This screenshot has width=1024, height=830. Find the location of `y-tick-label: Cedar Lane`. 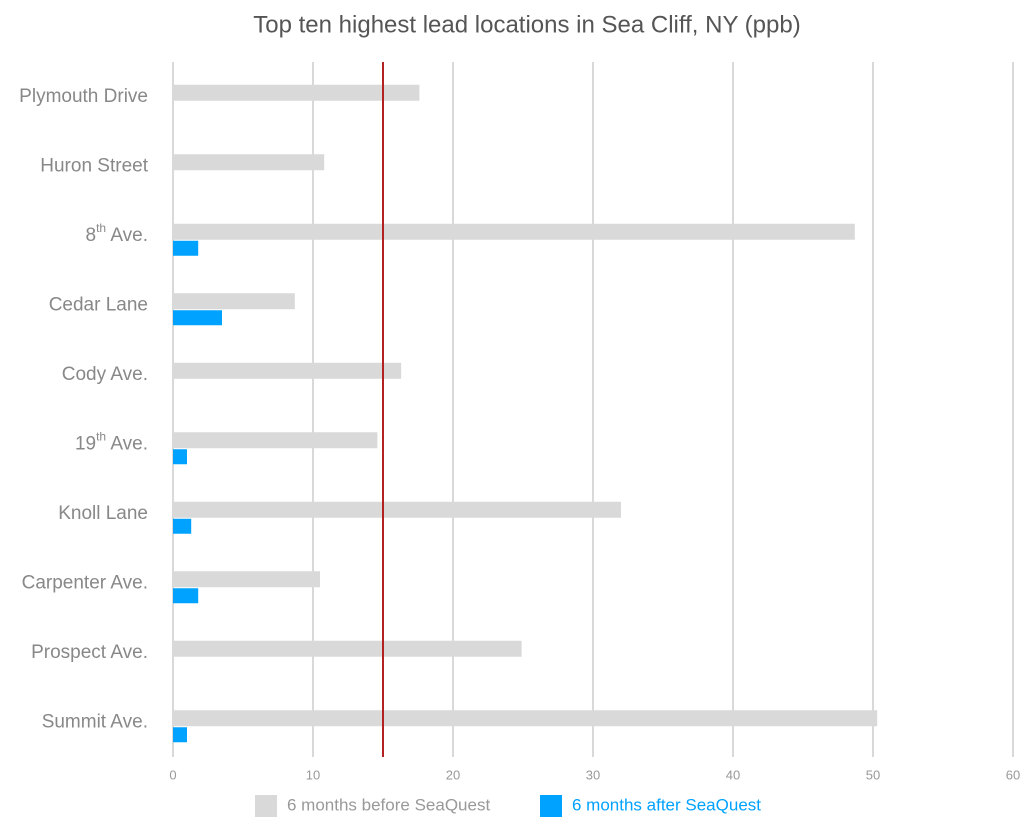

y-tick-label: Cedar Lane is located at coordinates (98, 304).